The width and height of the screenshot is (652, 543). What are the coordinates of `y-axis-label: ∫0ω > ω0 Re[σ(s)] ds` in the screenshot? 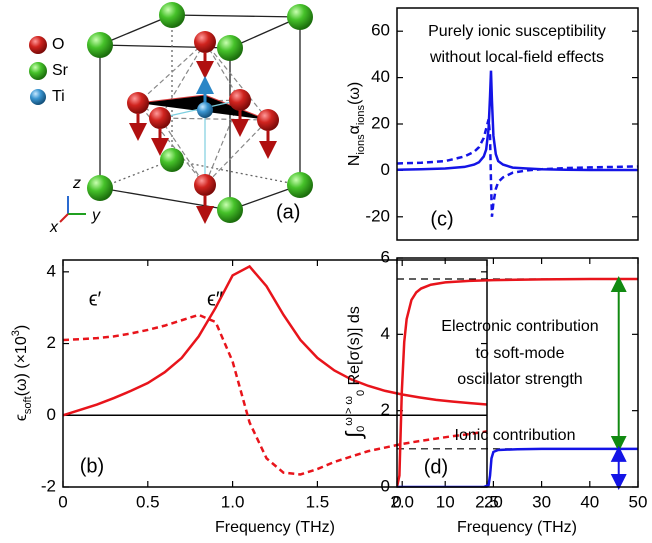 It's located at (354, 373).